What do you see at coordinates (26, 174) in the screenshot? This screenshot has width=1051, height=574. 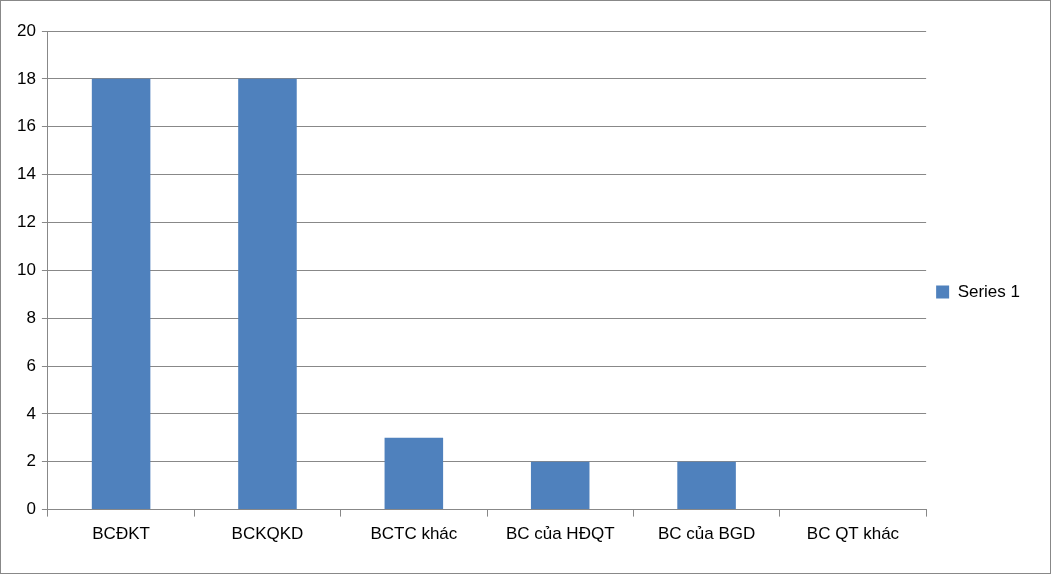 I see `y-tick-label: 14` at bounding box center [26, 174].